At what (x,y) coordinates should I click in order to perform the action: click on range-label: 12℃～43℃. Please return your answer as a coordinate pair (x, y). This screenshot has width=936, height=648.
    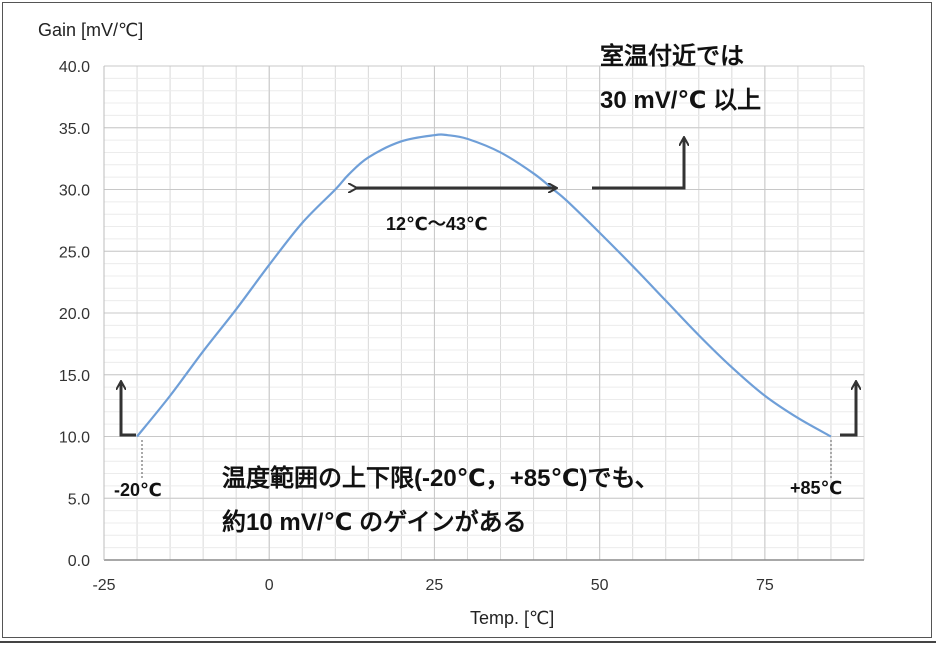
    Looking at the image, I should click on (437, 224).